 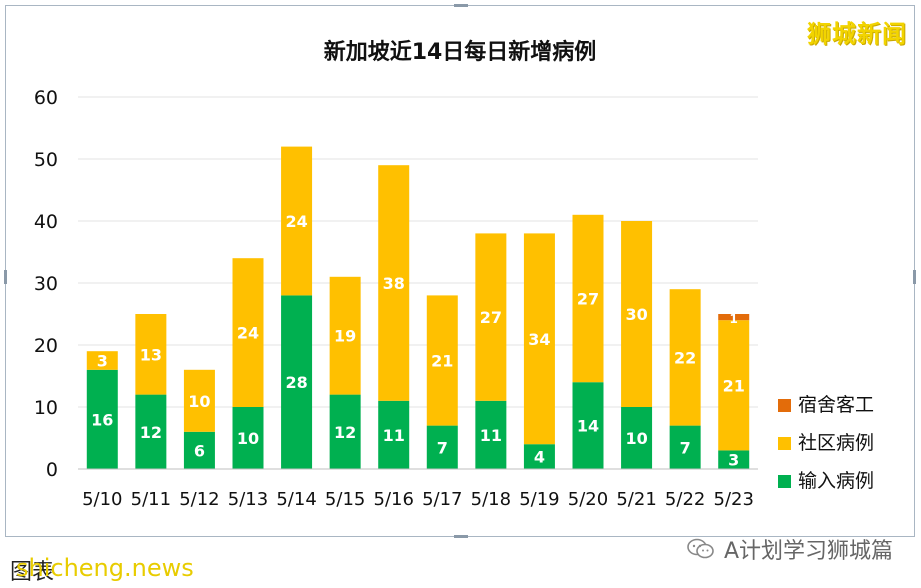 What do you see at coordinates (460, 52) in the screenshot?
I see `chart-title: 新加坡近14日每日新增病例` at bounding box center [460, 52].